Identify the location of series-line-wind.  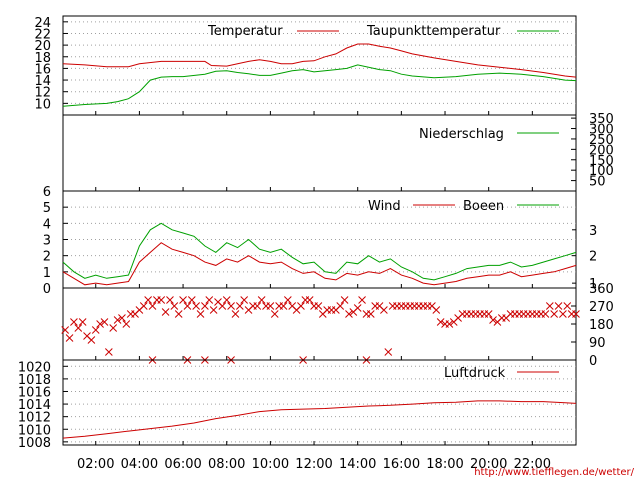
(319, 264).